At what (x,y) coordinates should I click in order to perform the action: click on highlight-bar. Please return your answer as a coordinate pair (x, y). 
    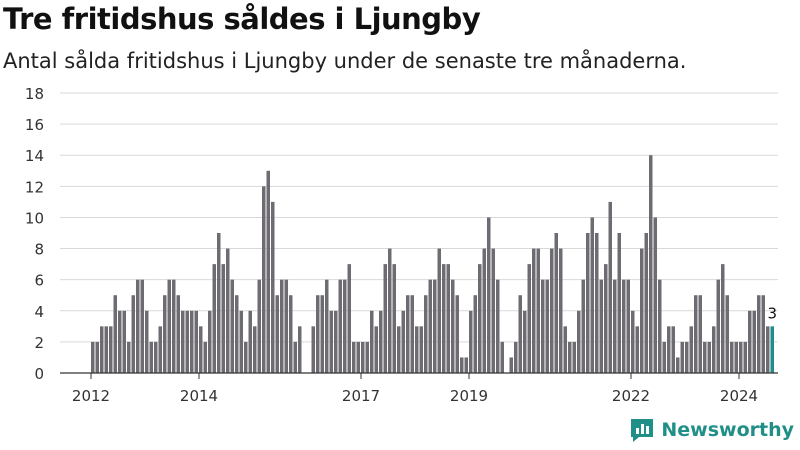
    Looking at the image, I should click on (772, 349).